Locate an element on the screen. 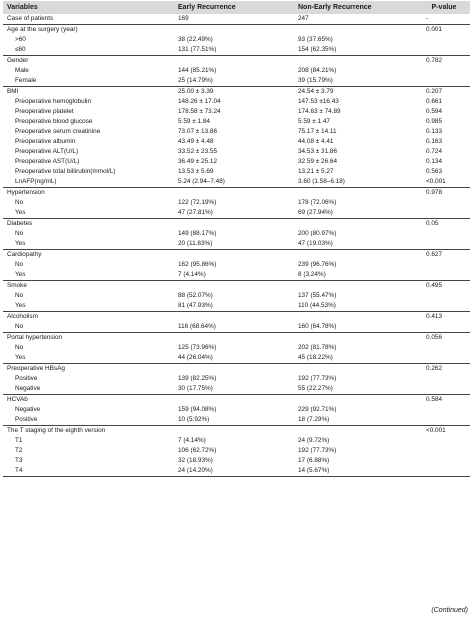 The width and height of the screenshot is (474, 623). cell-p-value: 0.05 is located at coordinates (444, 223).